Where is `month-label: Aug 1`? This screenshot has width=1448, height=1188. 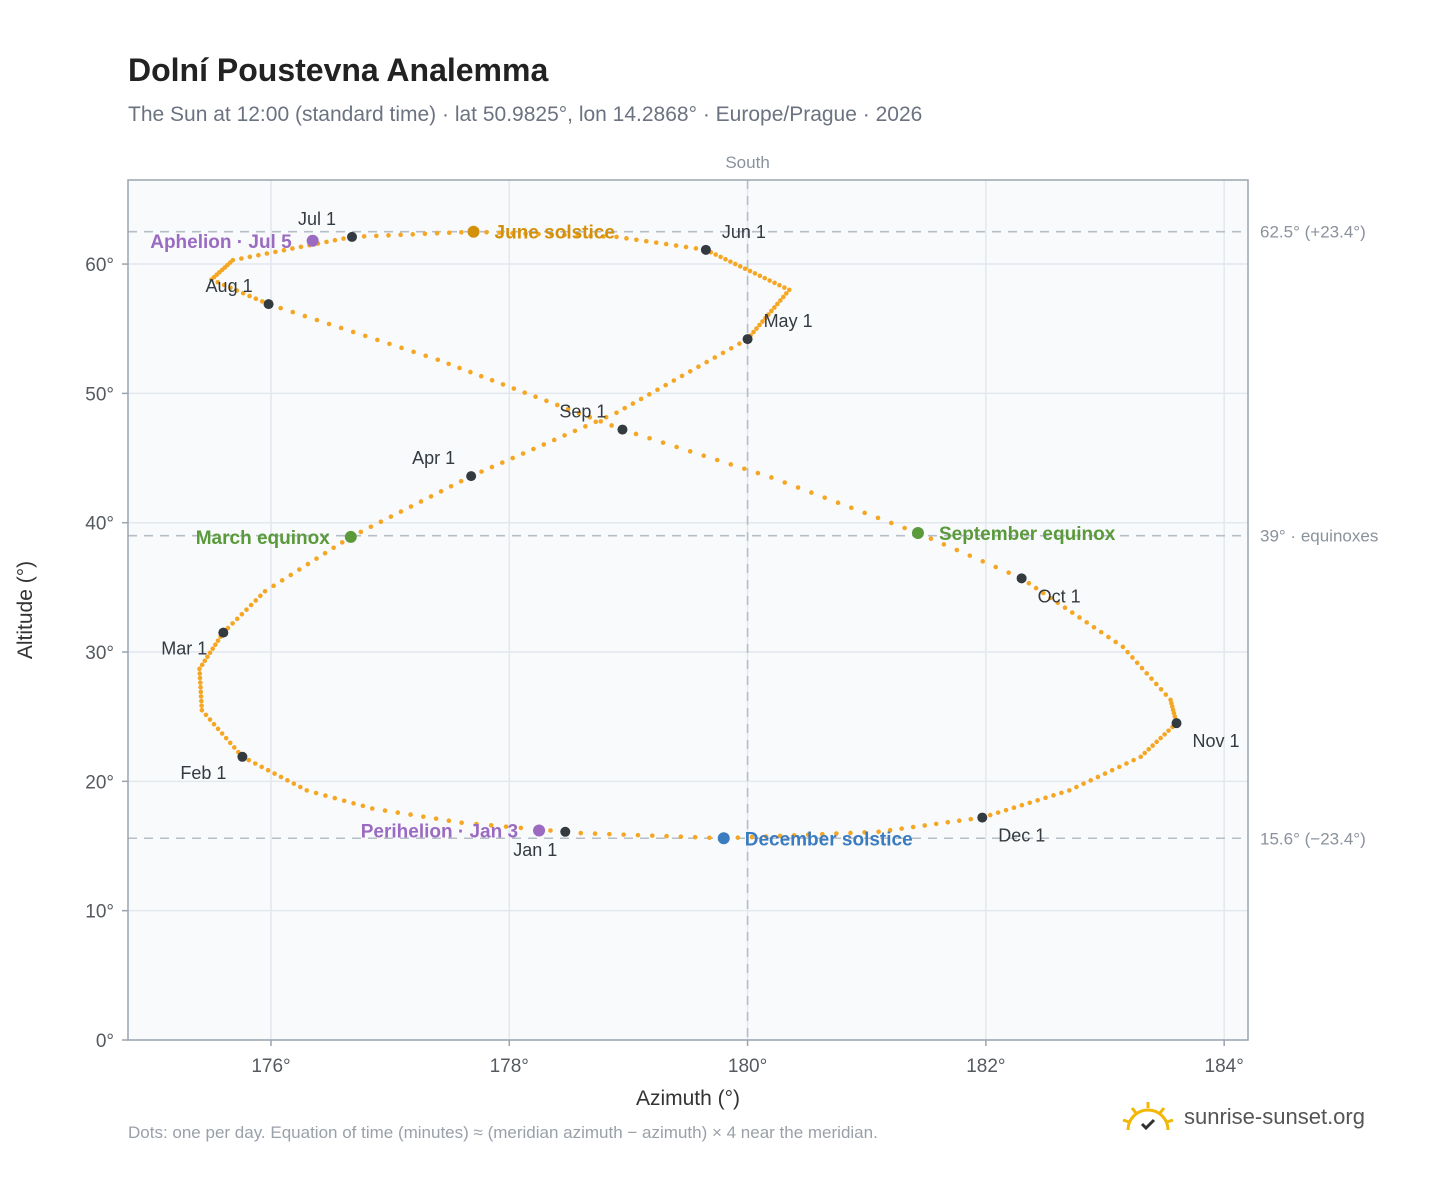
month-label: Aug 1 is located at coordinates (229, 286).